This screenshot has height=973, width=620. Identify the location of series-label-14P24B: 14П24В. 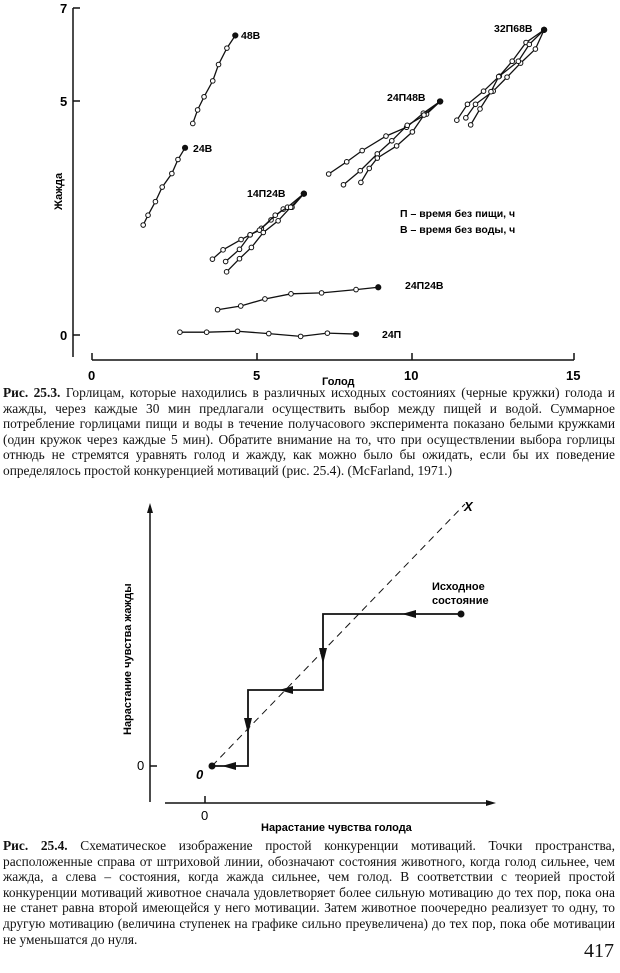
(266, 194).